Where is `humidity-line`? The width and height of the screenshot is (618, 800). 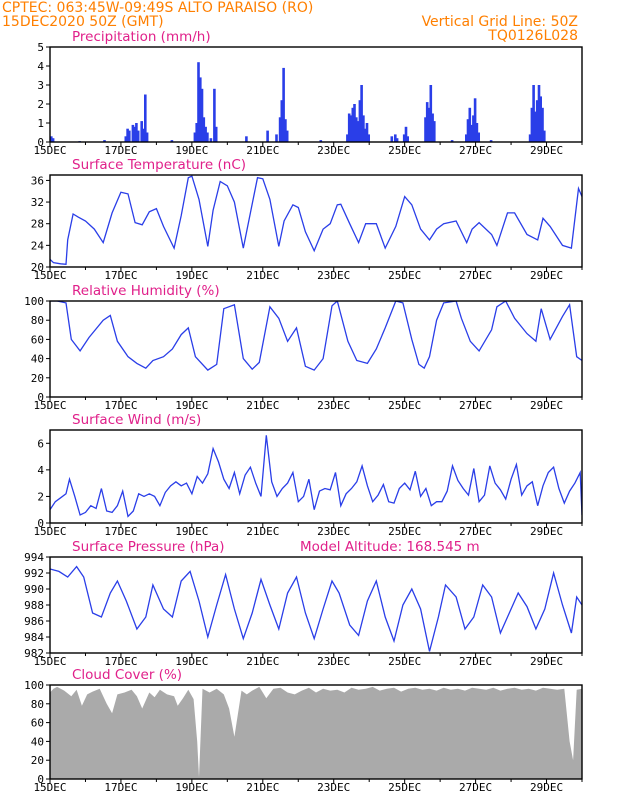
humidity-line is located at coordinates (316, 336).